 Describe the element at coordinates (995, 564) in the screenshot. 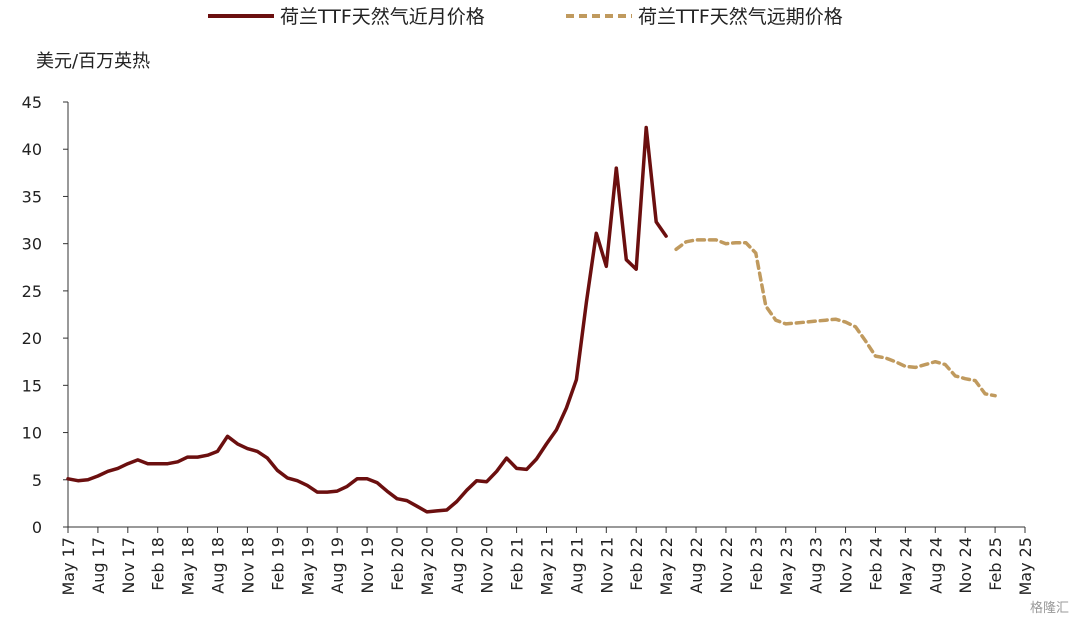

I see `x-tick-label: Feb 25` at that location.